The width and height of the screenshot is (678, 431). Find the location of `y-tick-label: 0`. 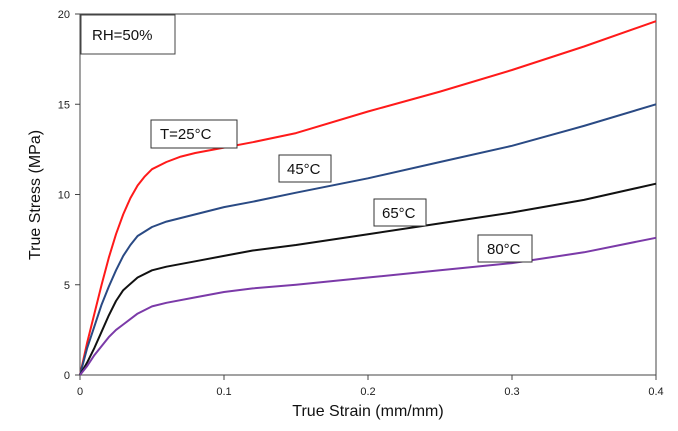

y-tick-label: 0 is located at coordinates (67, 376).